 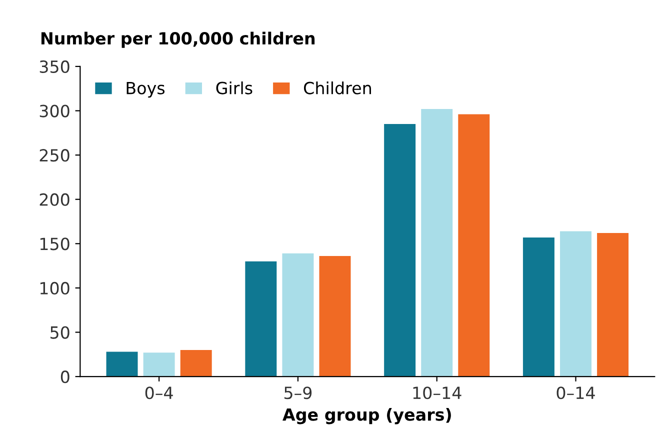 What do you see at coordinates (366, 416) in the screenshot?
I see `x-axis-title: Age group (years)` at bounding box center [366, 416].